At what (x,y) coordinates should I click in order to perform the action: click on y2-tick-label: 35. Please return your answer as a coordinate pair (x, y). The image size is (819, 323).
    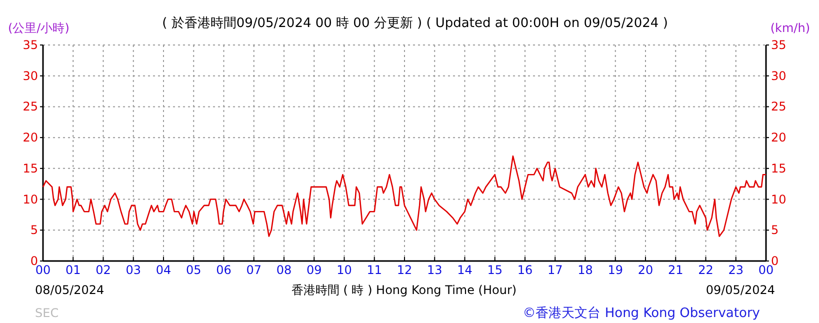
    Looking at the image, I should click on (778, 45).